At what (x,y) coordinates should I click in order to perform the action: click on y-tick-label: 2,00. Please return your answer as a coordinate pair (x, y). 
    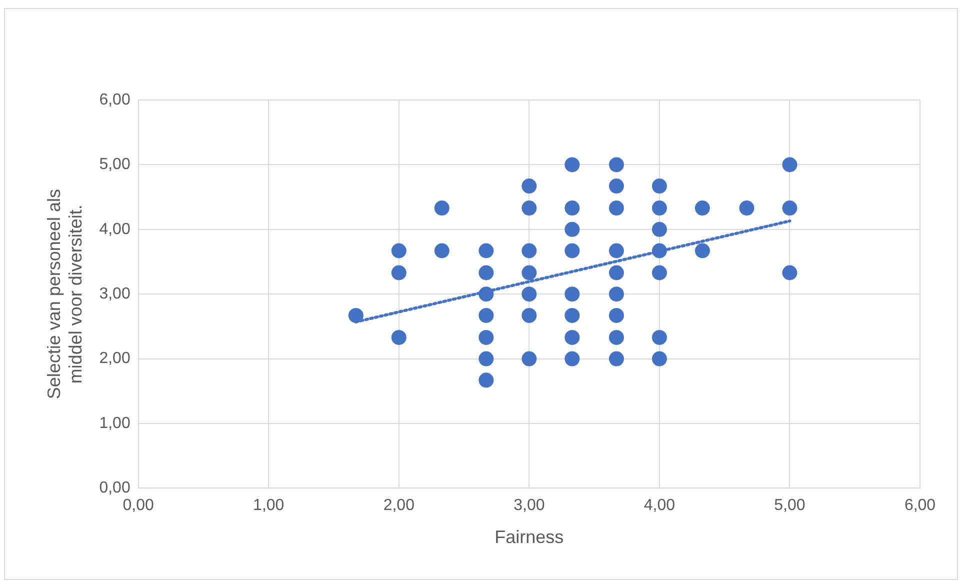
    Looking at the image, I should click on (114, 359).